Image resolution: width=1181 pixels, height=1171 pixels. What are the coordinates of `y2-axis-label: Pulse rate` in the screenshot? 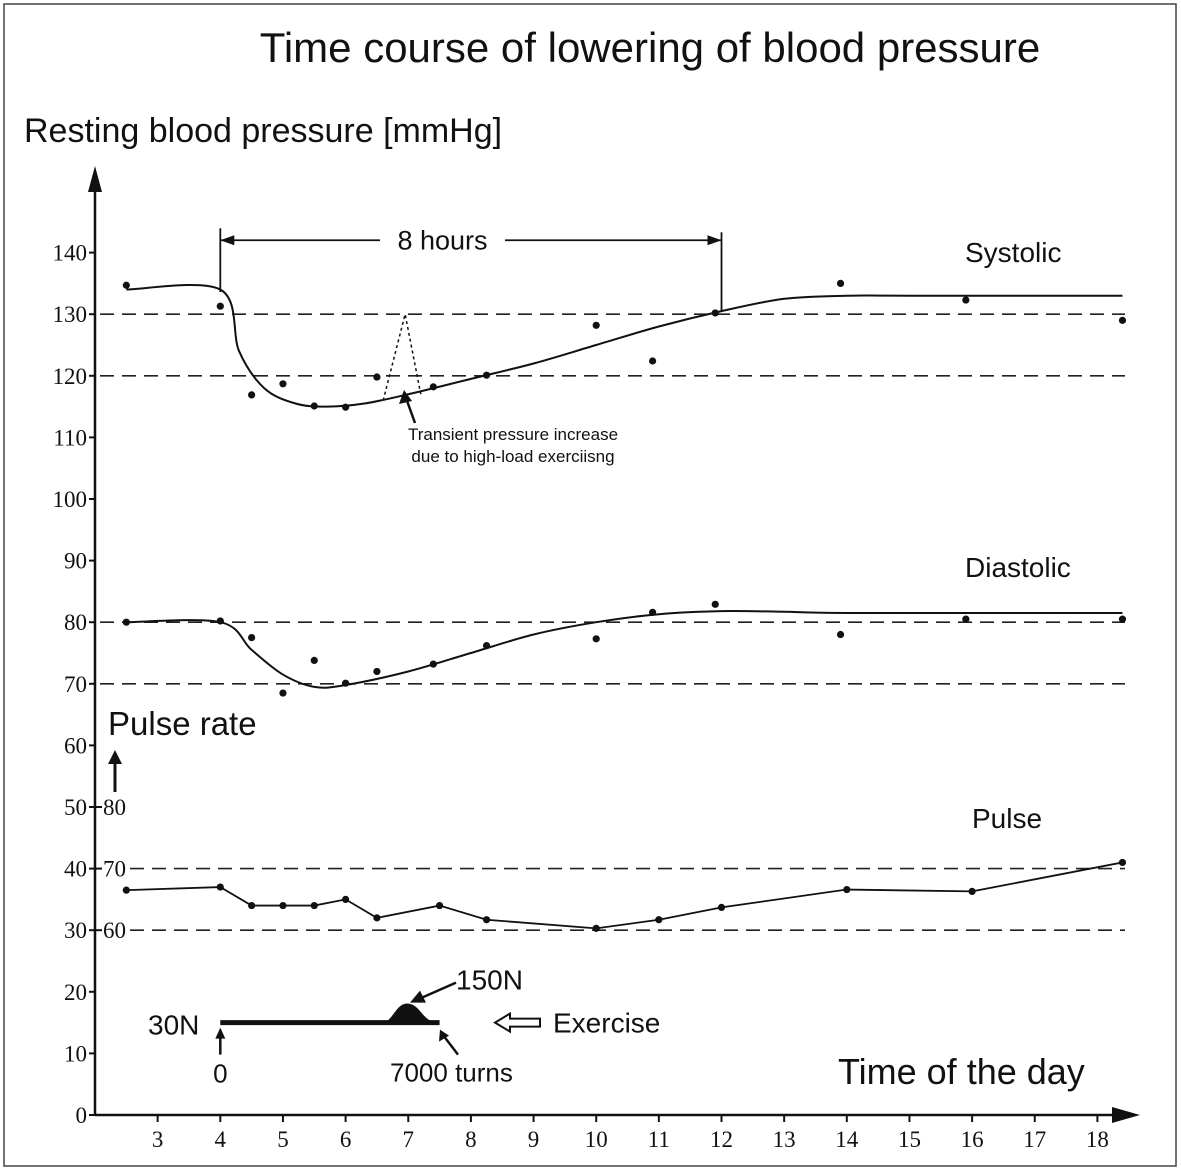 It's located at (182, 723).